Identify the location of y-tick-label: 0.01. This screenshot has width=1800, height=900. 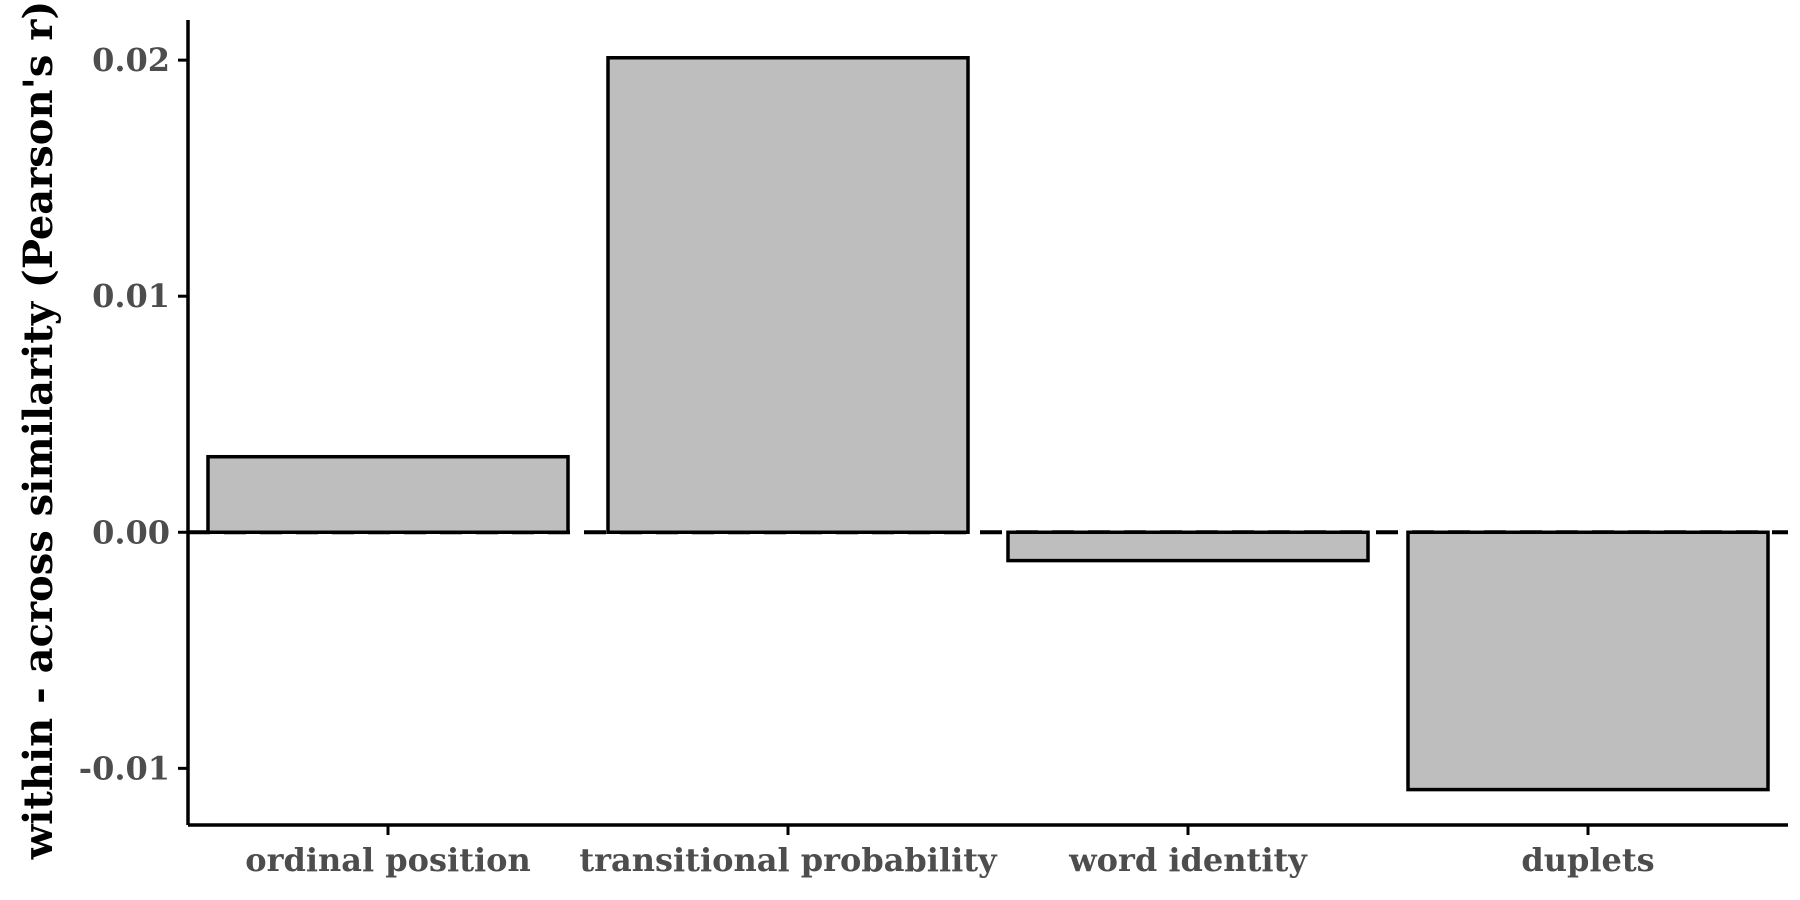
(131, 296).